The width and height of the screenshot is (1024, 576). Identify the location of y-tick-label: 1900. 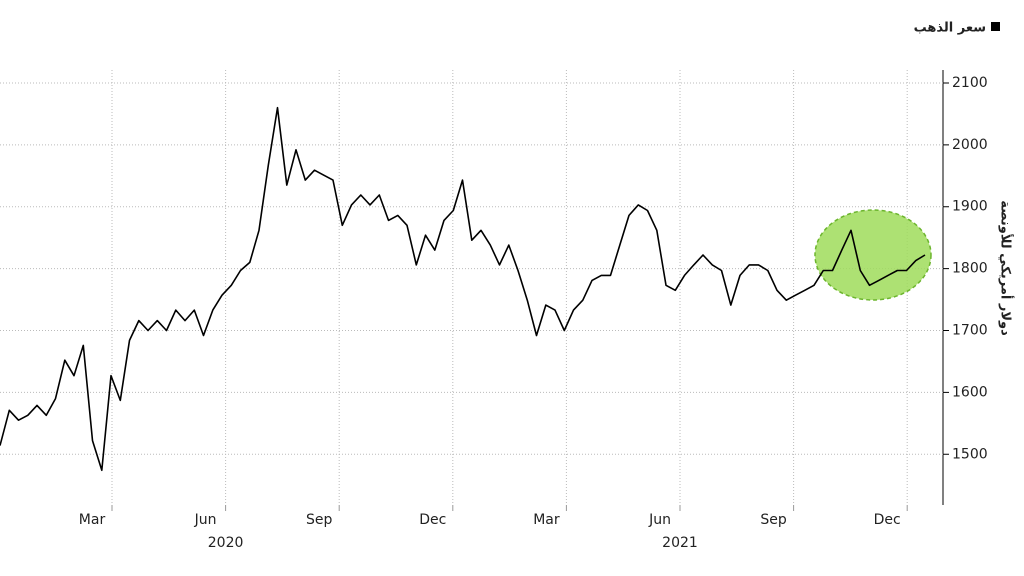
(970, 207).